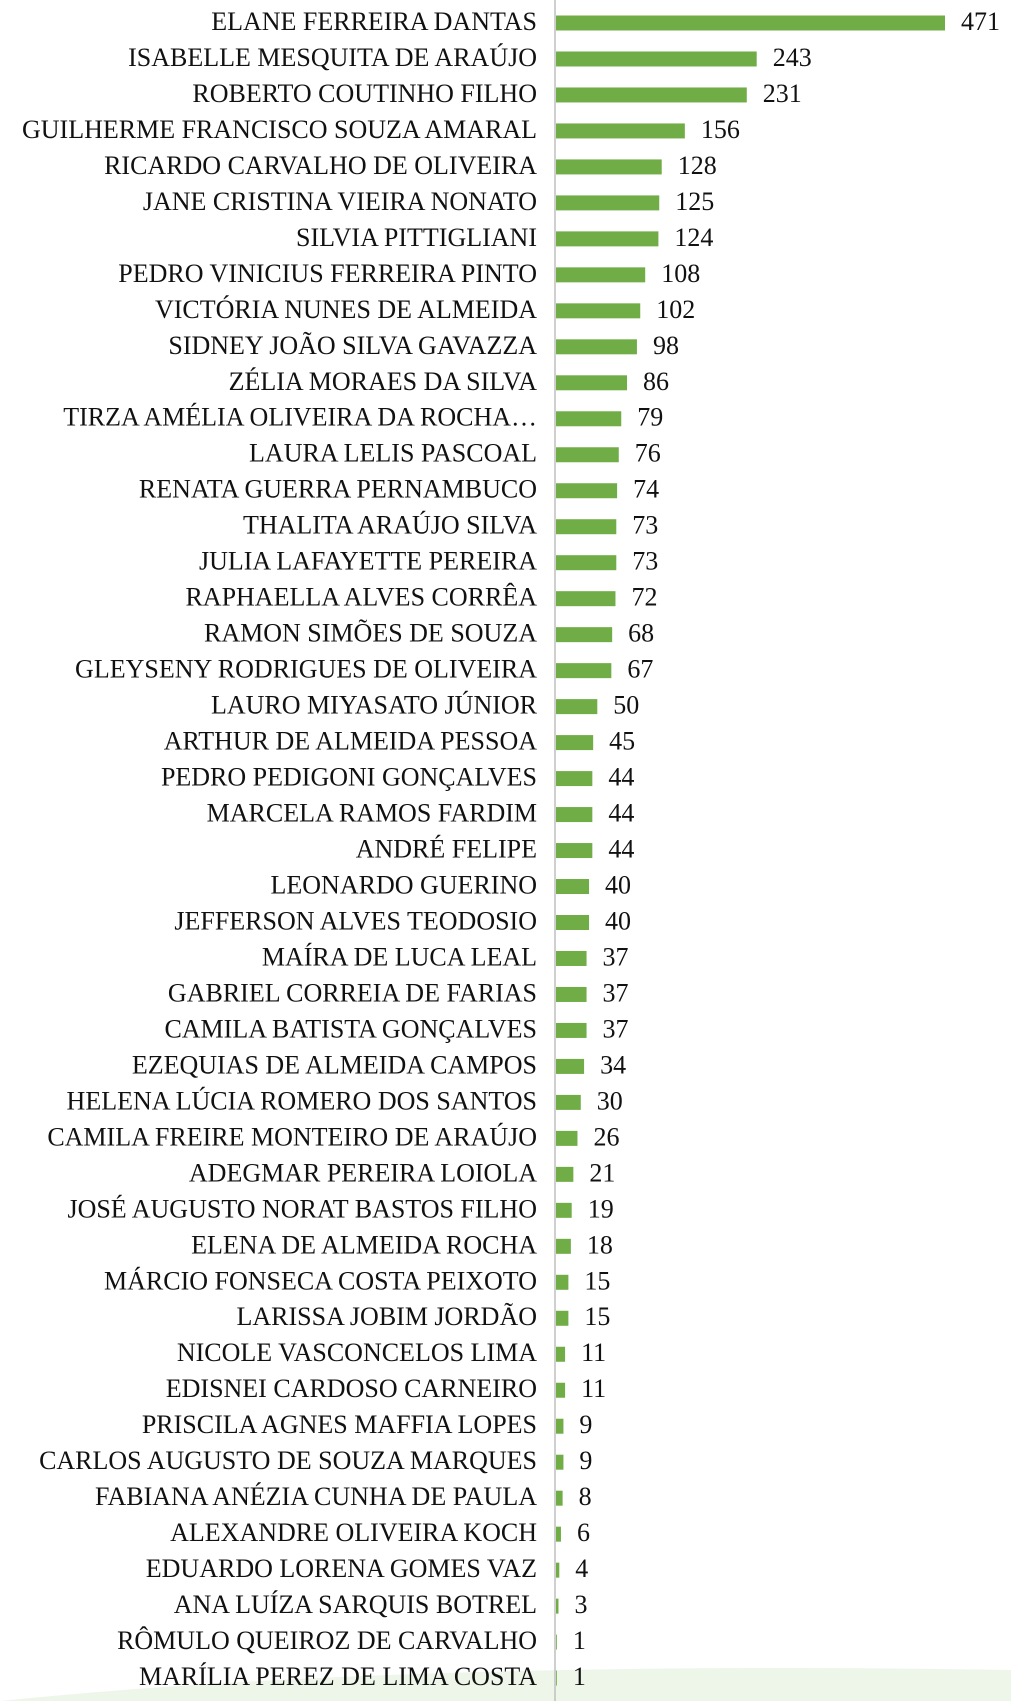 This screenshot has width=1011, height=1701. Describe the element at coordinates (351, 741) in the screenshot. I see `category-label: ARTHUR DE ALMEIDA PESSOA` at that location.